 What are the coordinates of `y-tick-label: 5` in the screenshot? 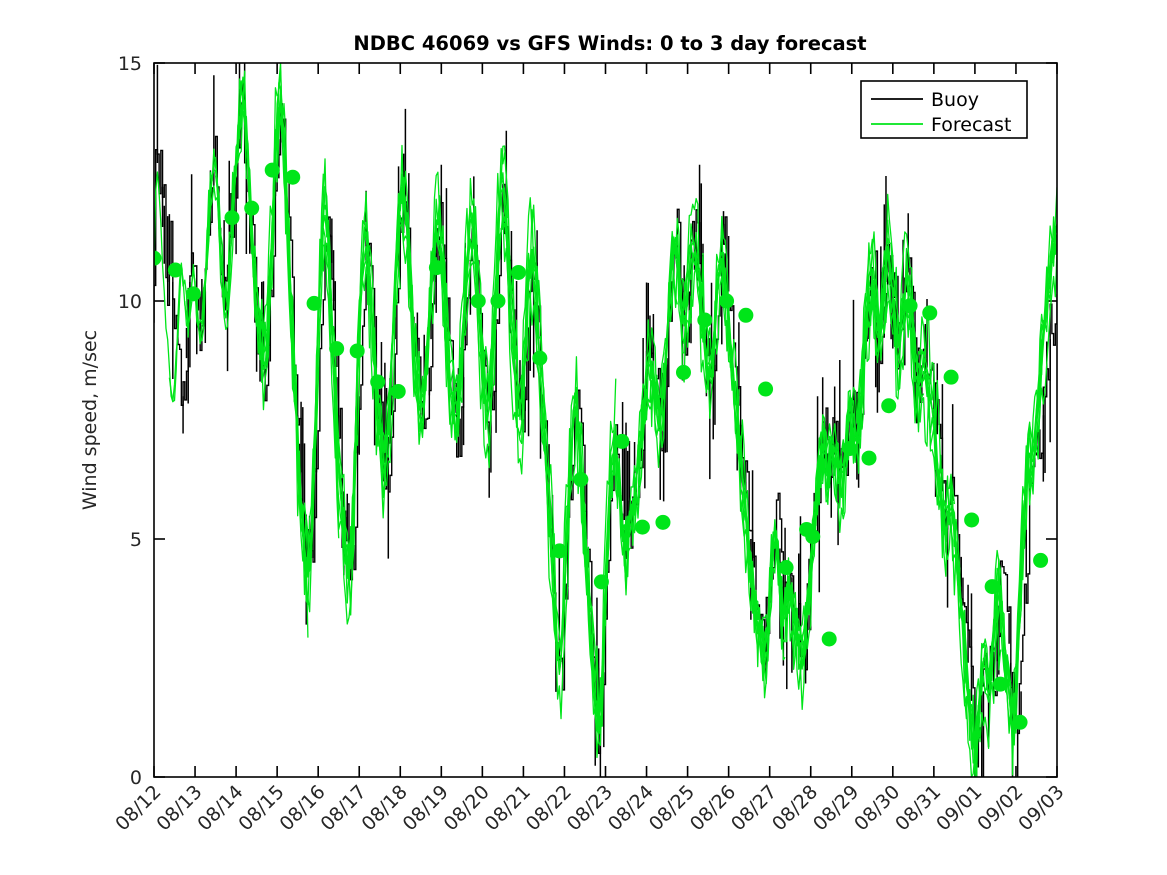 It's located at (136, 540).